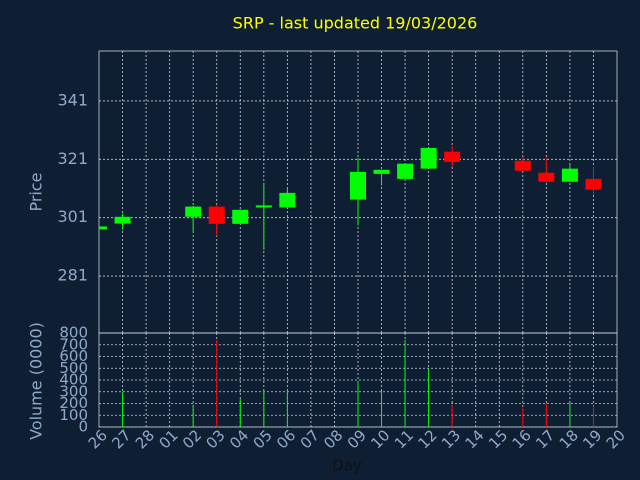 Image resolution: width=640 pixels, height=480 pixels. I want to click on x-tick-label: 06, so click(286, 439).